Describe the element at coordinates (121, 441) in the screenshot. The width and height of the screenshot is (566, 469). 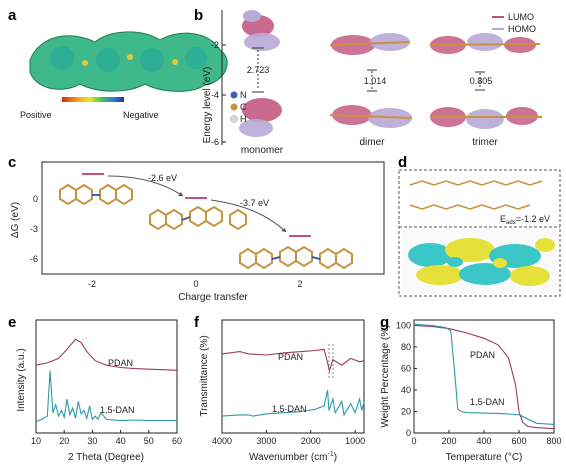
I see `x-tick-label: 40` at that location.